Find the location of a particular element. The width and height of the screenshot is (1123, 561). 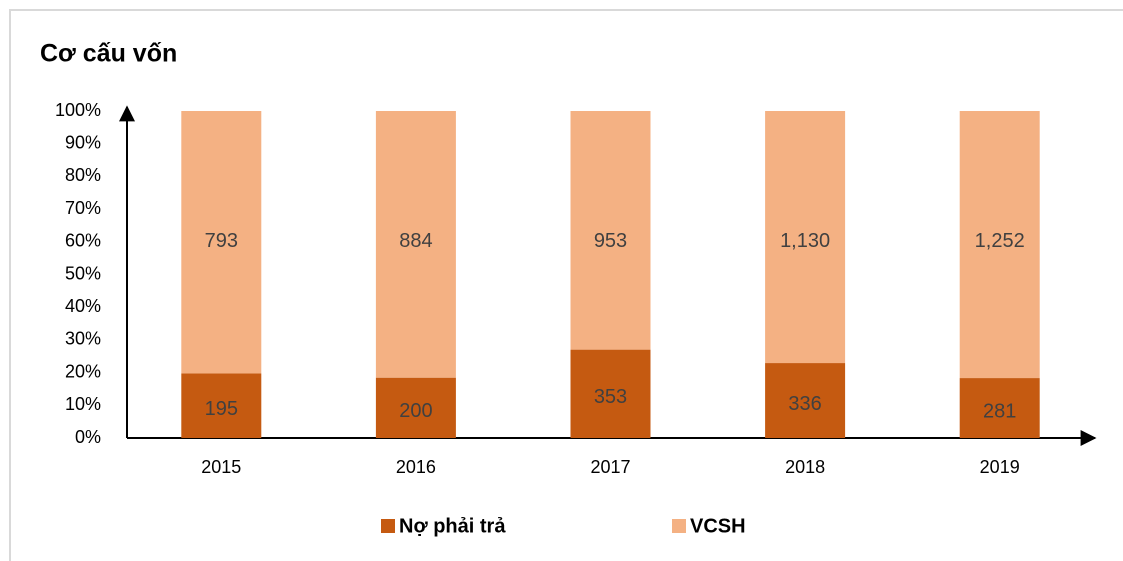

data-label: 336 is located at coordinates (804, 404).